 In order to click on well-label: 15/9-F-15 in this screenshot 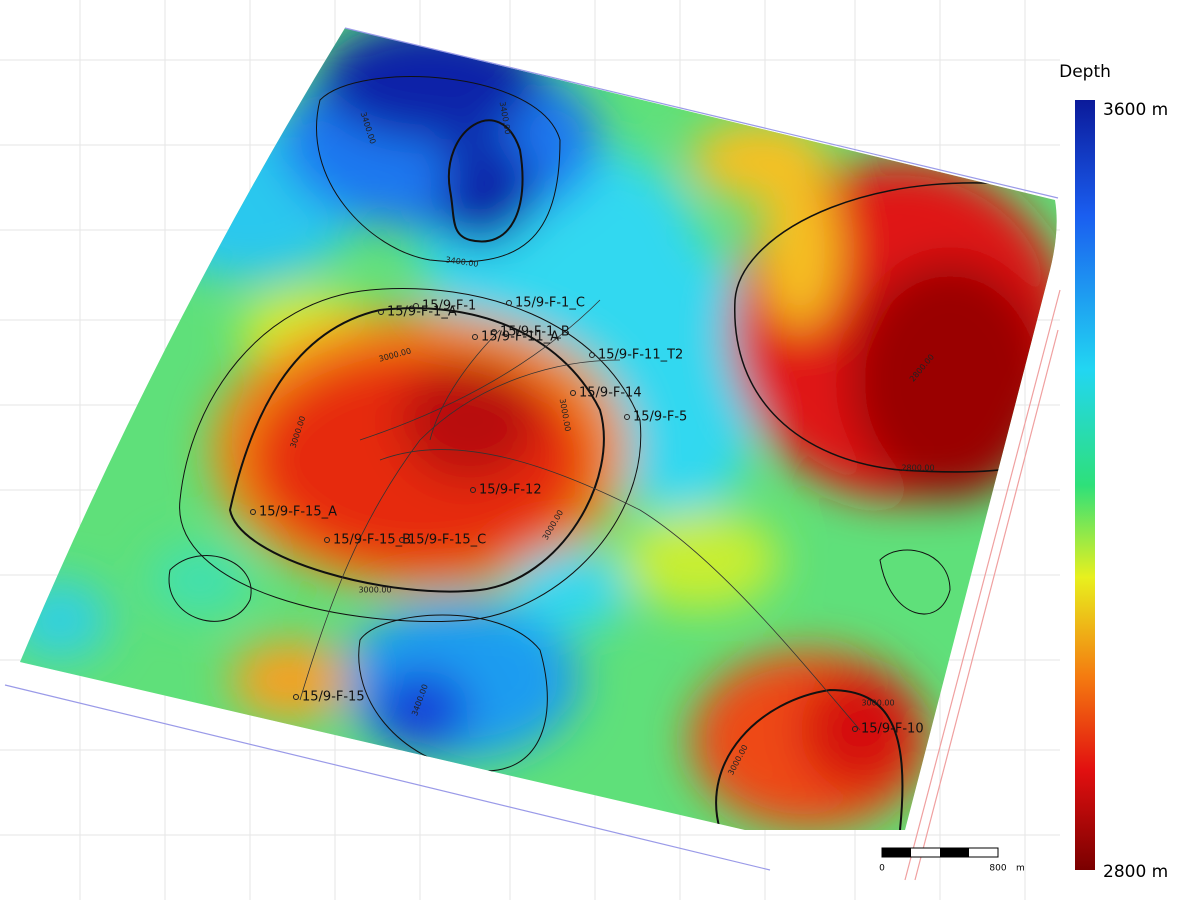, I will do `click(333, 697)`.